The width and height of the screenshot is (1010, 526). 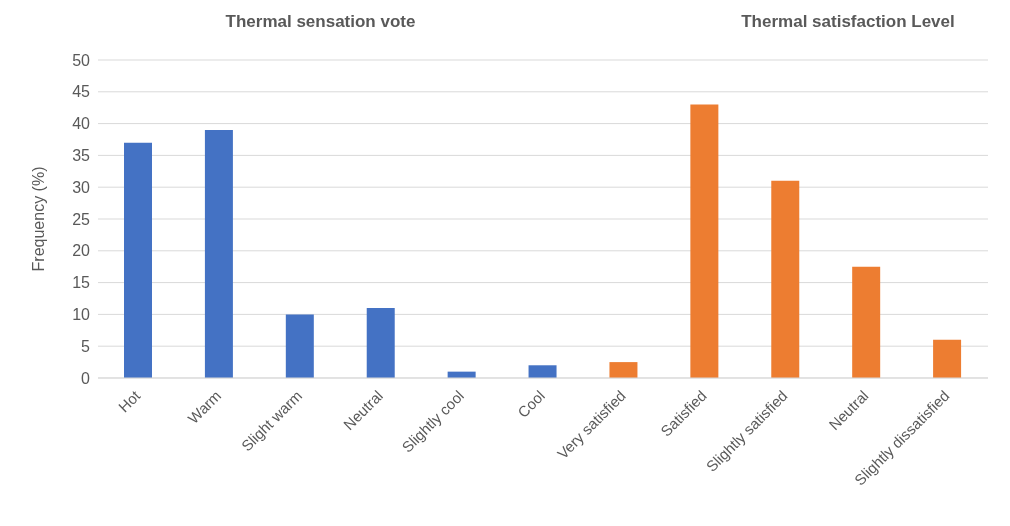 What do you see at coordinates (129, 401) in the screenshot?
I see `x-tick-label: Hot` at bounding box center [129, 401].